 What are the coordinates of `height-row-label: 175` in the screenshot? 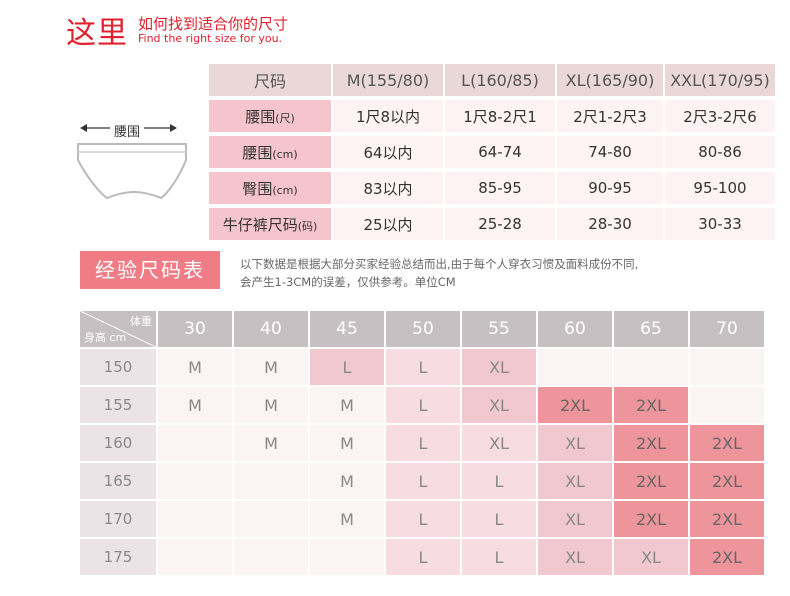 It's located at (118, 557).